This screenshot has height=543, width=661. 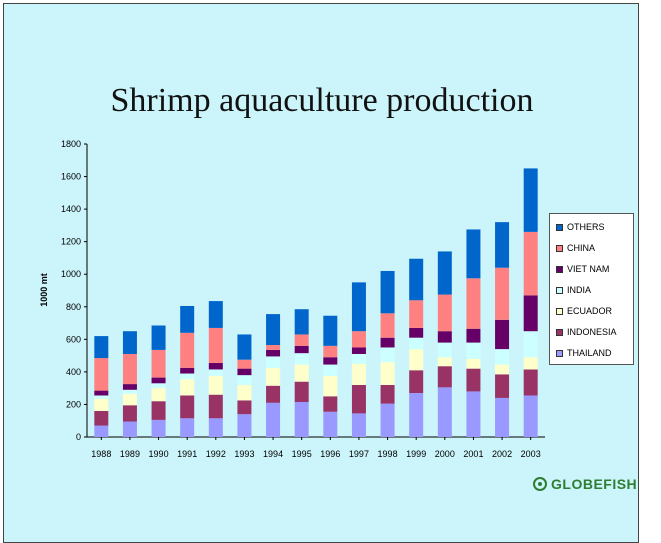 I want to click on y-tick-label: 1800, so click(x=71, y=144).